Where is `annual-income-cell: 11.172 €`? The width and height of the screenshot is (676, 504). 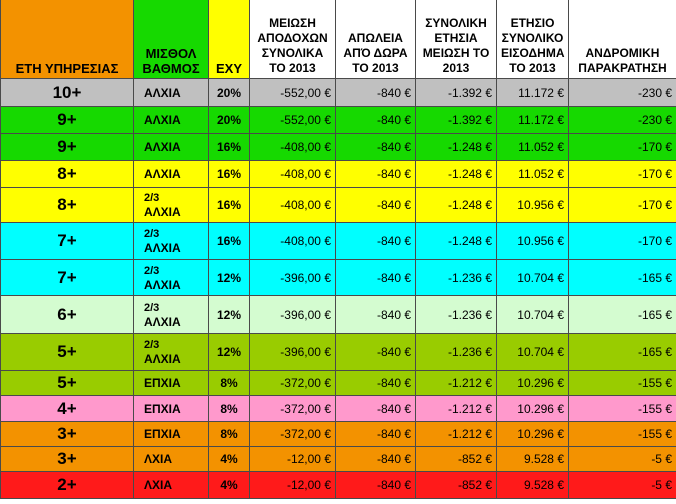 annual-income-cell: 11.172 € is located at coordinates (532, 120).